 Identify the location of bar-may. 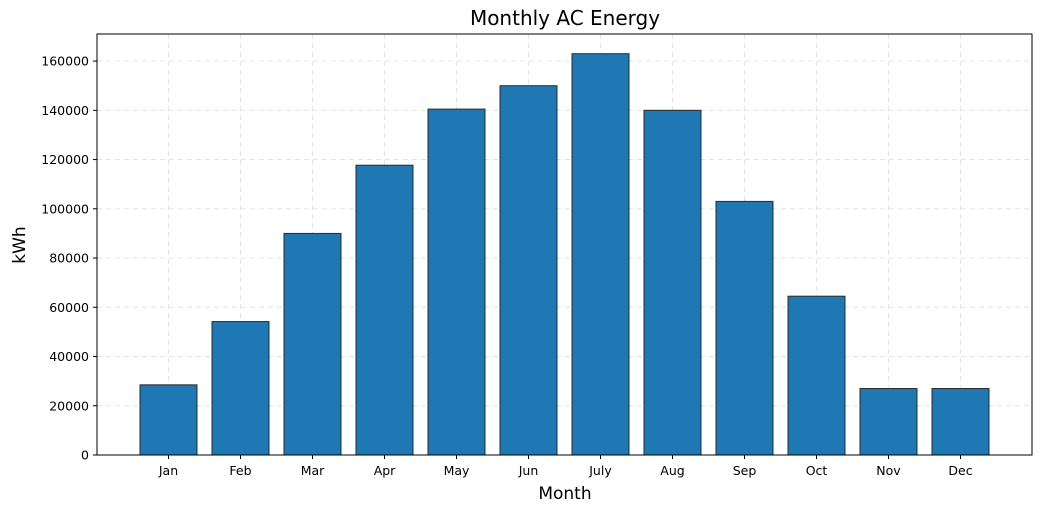
(456, 282).